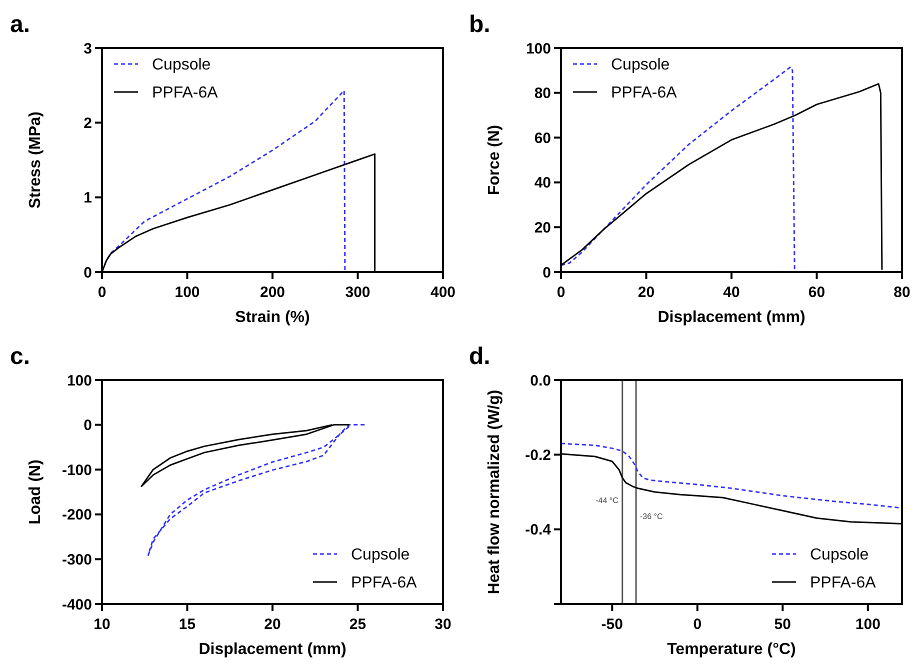 Image resolution: width=918 pixels, height=664 pixels. What do you see at coordinates (272, 317) in the screenshot?
I see `x-axis-title: Strain (%)` at bounding box center [272, 317].